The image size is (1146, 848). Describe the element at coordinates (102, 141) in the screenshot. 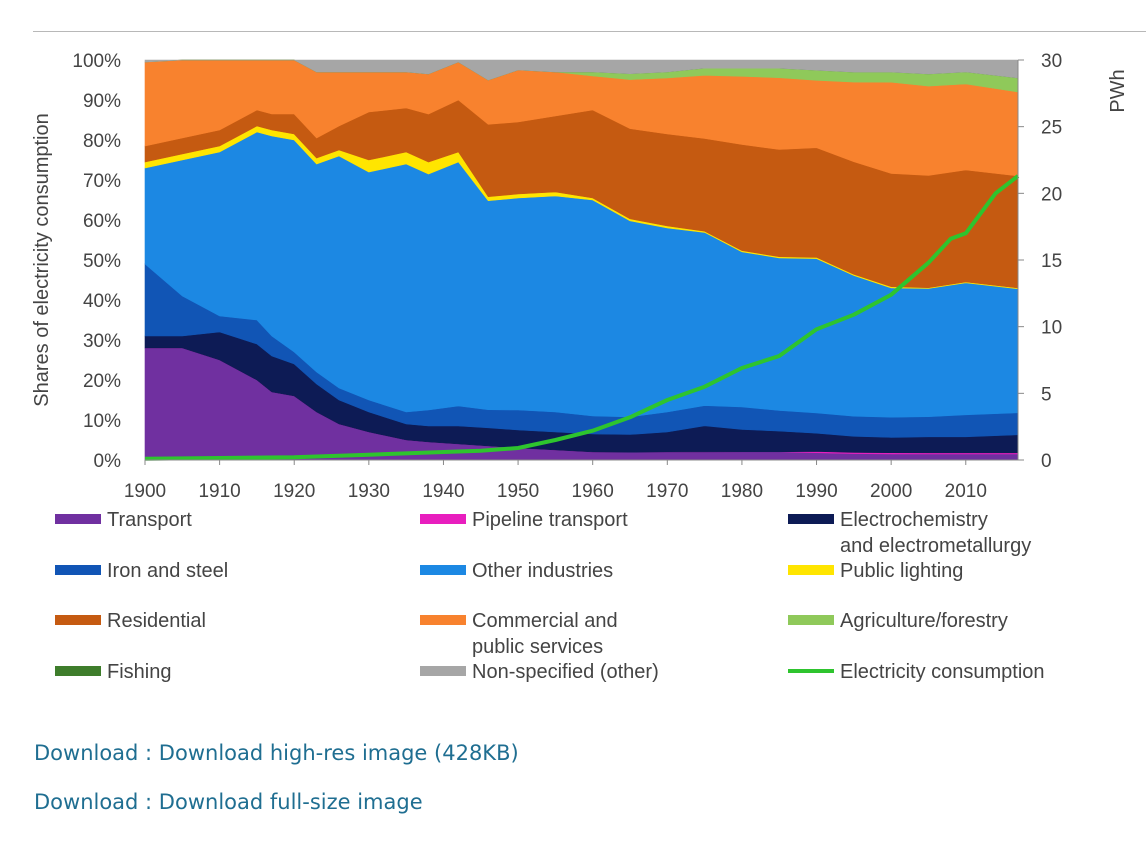

I see `y-tick-label: 80%` at that location.